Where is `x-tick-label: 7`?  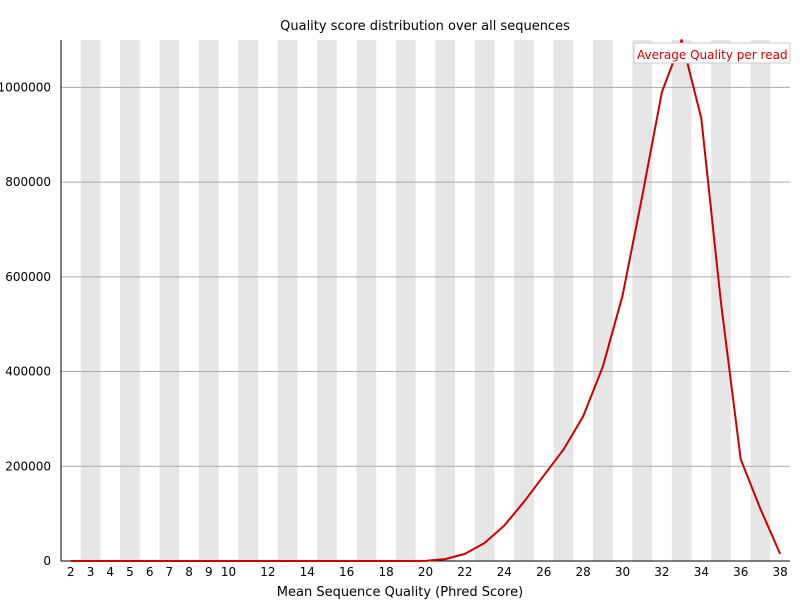
x-tick-label: 7 is located at coordinates (170, 572).